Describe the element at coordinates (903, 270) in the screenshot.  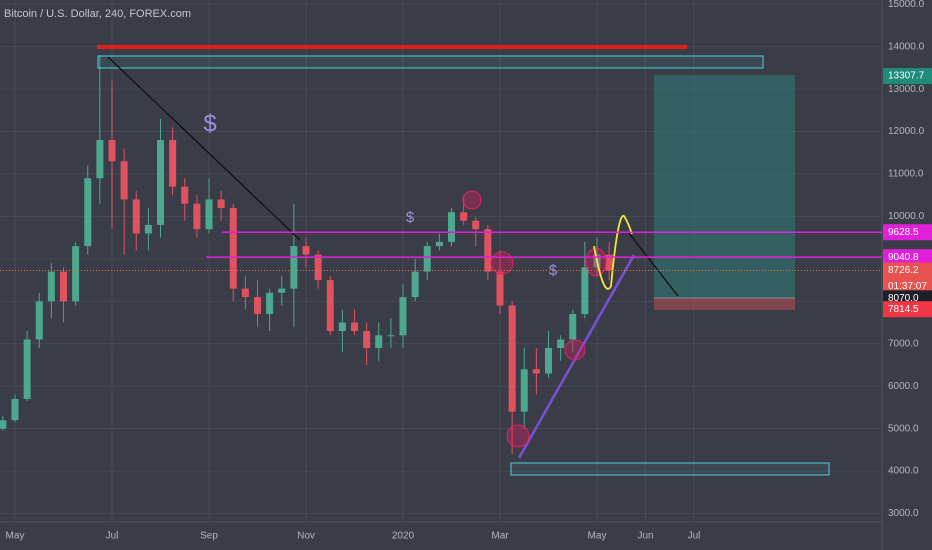
I see `price-label: 8726.2` at that location.